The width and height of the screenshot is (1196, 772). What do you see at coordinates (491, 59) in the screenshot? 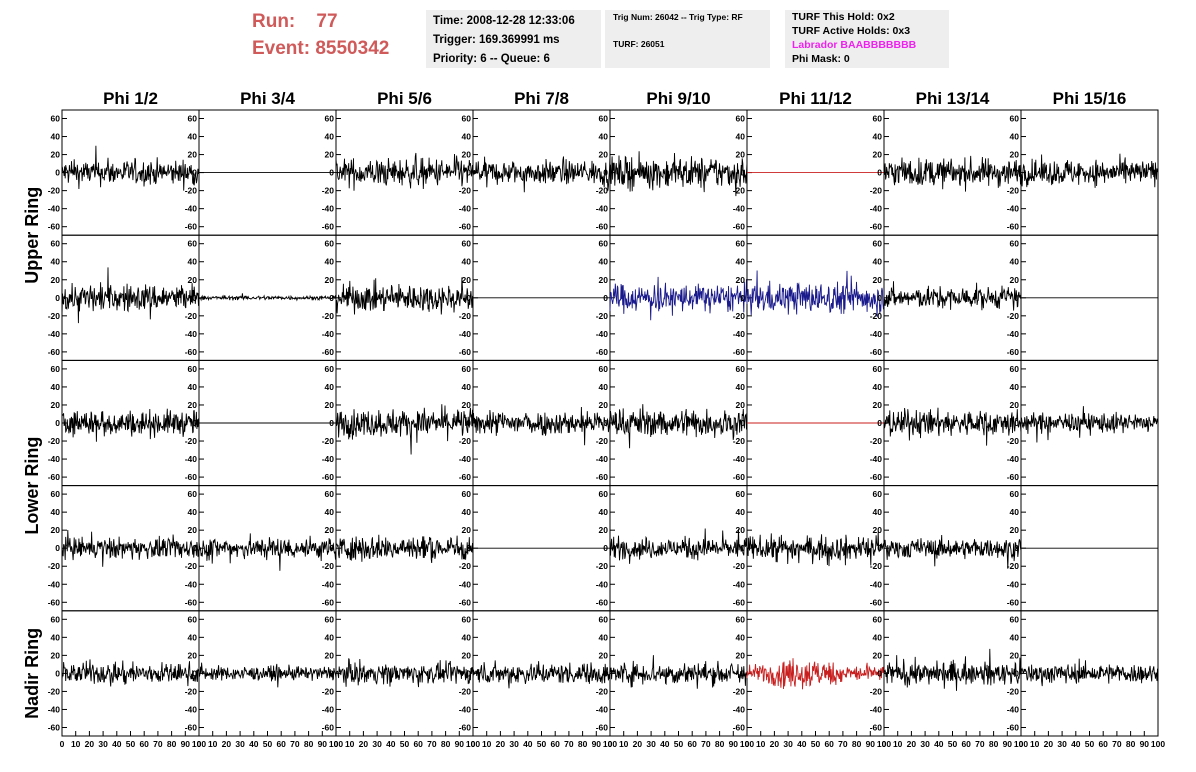
I see `priority-text: Priority: 6 -- Queue: 6` at bounding box center [491, 59].